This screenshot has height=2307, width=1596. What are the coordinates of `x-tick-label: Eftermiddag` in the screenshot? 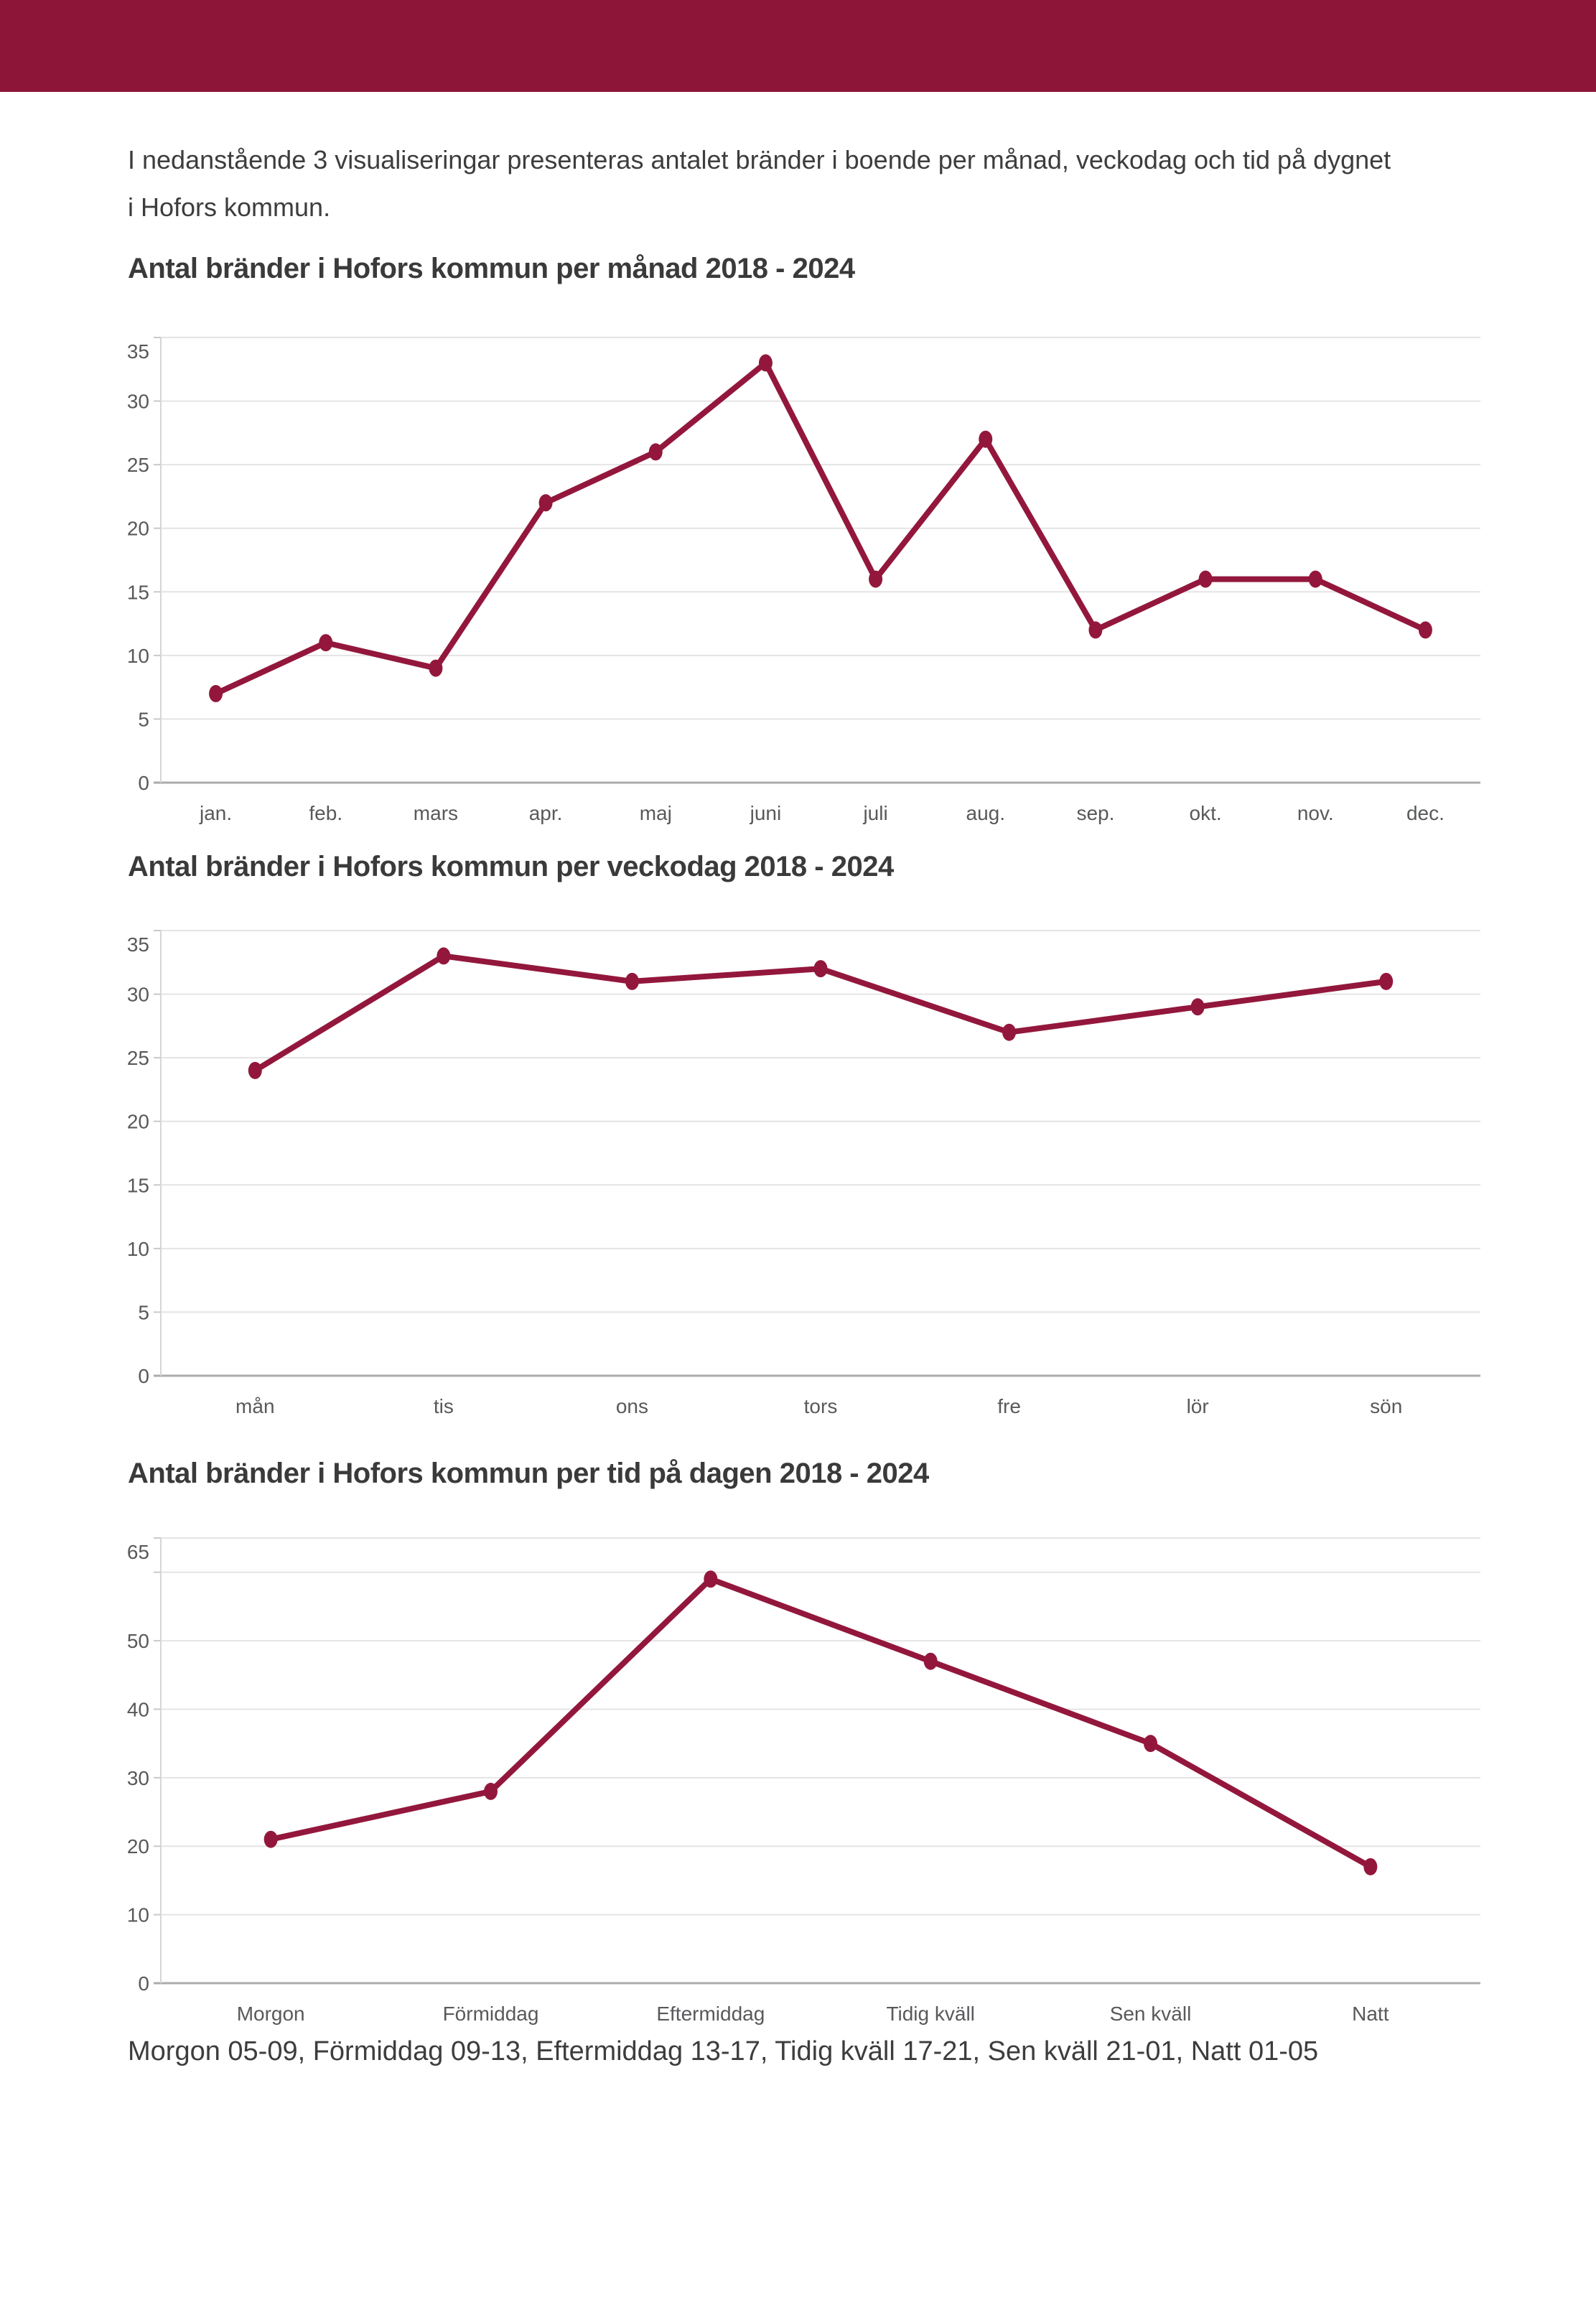 It's located at (710, 2014).